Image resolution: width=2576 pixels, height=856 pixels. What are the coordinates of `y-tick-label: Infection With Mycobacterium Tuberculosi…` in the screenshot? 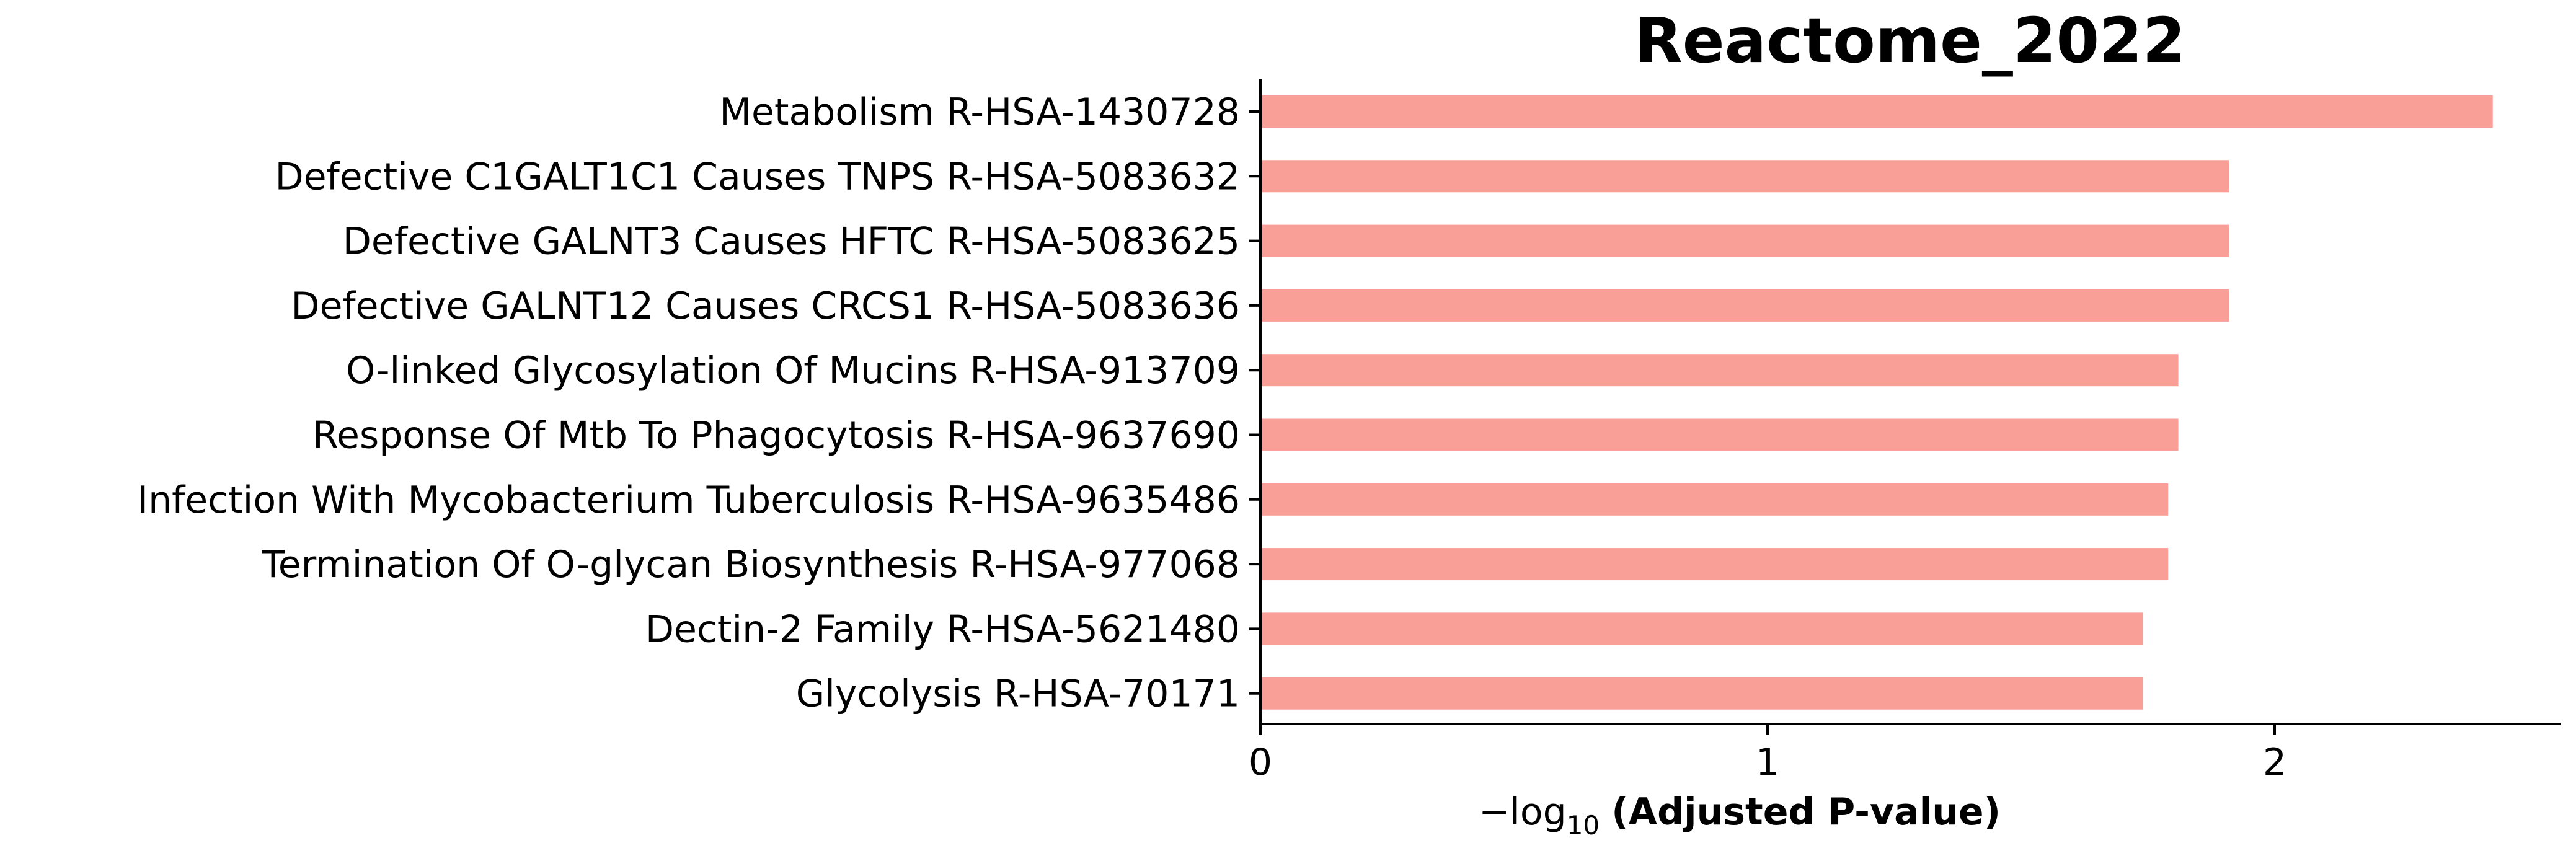 It's located at (688, 500).